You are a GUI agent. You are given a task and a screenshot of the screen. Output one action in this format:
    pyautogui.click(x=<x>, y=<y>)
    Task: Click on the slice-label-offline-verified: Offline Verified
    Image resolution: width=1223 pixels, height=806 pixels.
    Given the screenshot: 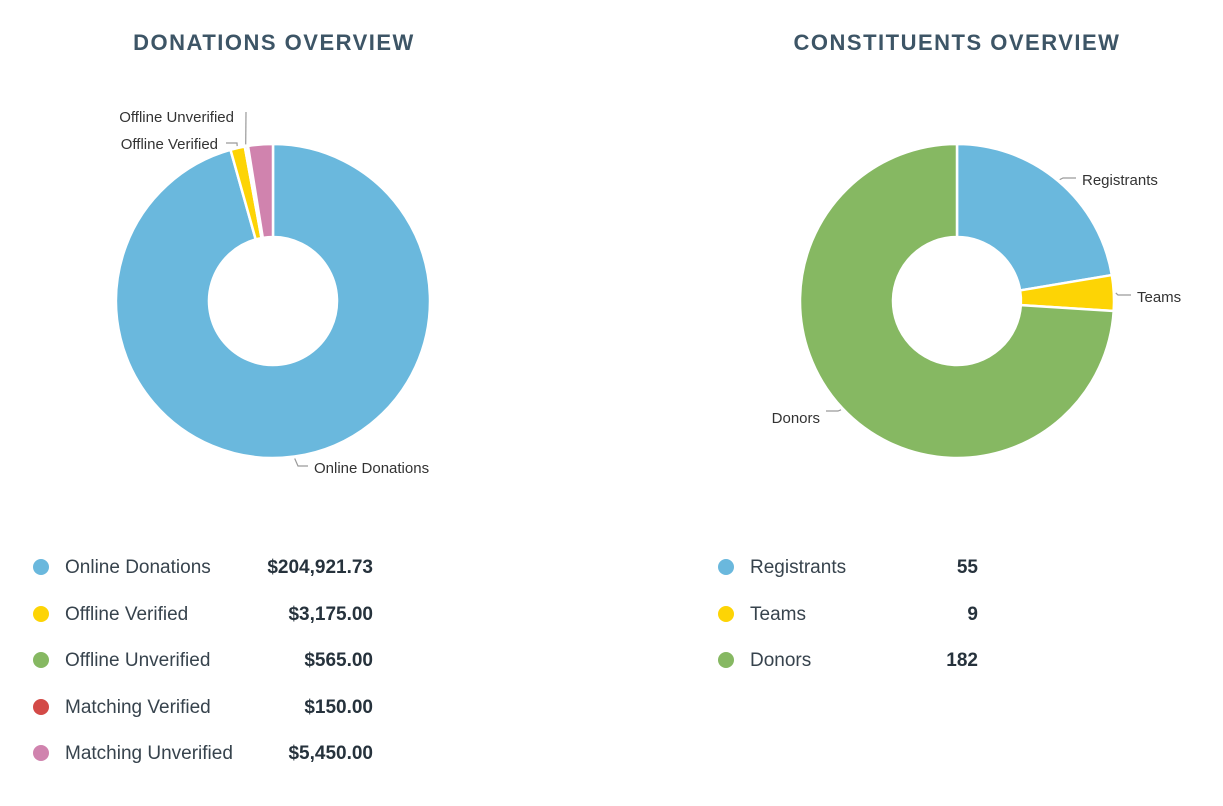 What is the action you would take?
    pyautogui.click(x=169, y=144)
    